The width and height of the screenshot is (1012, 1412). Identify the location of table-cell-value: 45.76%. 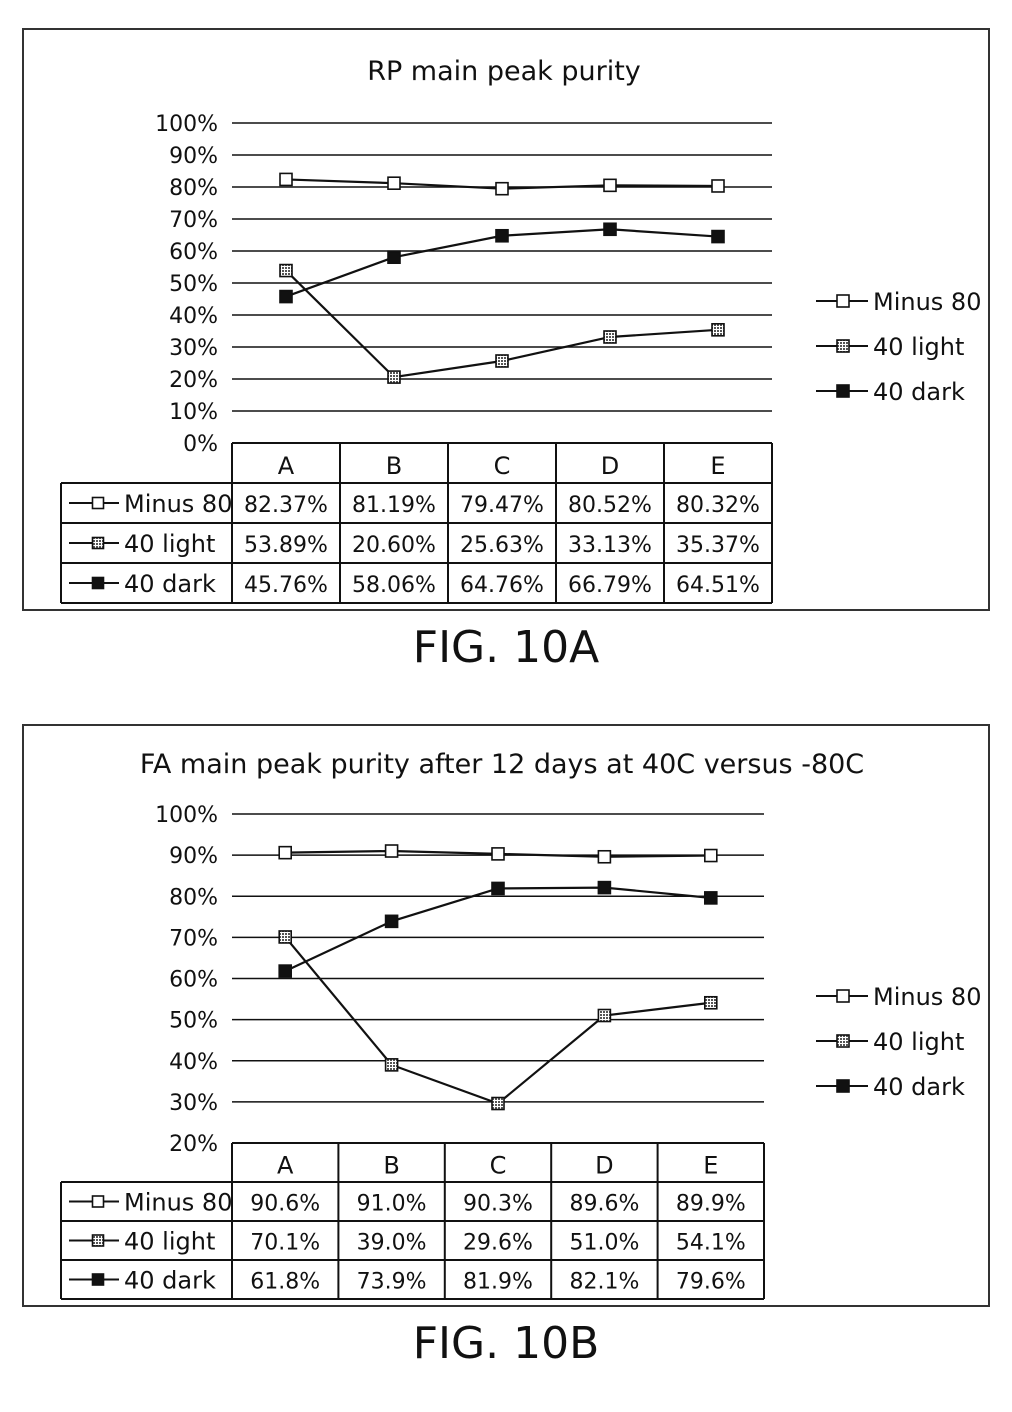
(286, 585).